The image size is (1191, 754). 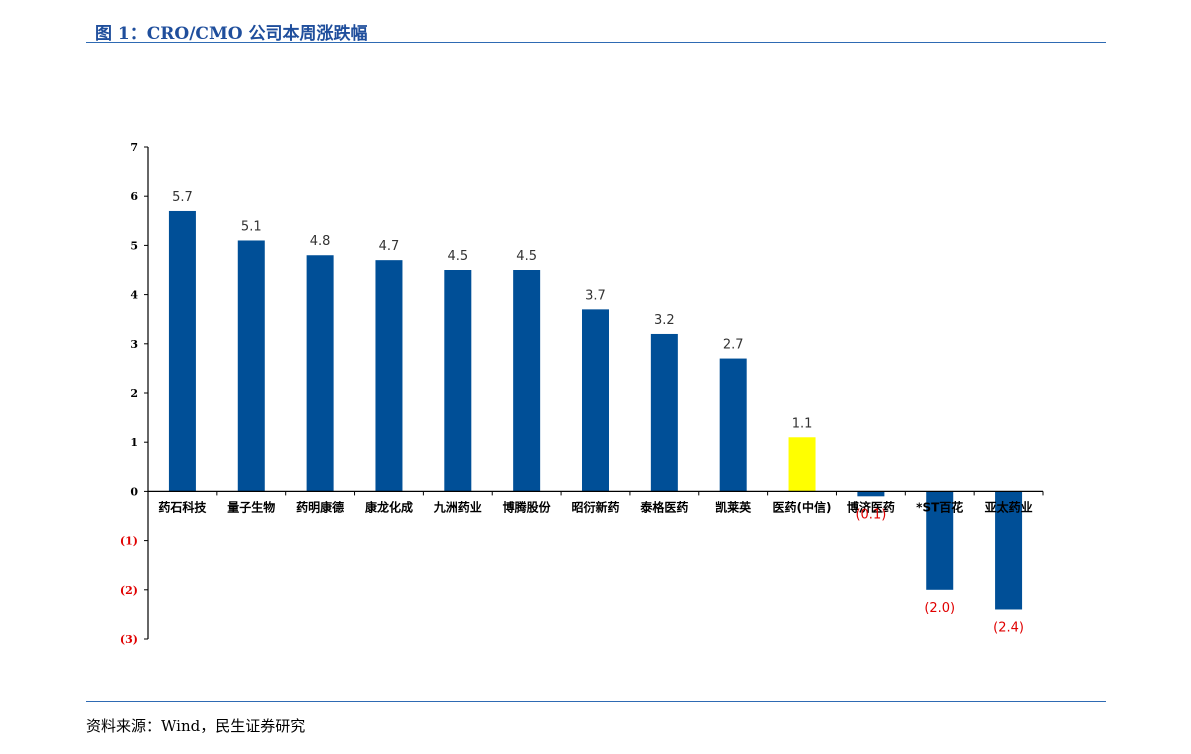 I want to click on category-label-7: 泰格医药, so click(x=663, y=506).